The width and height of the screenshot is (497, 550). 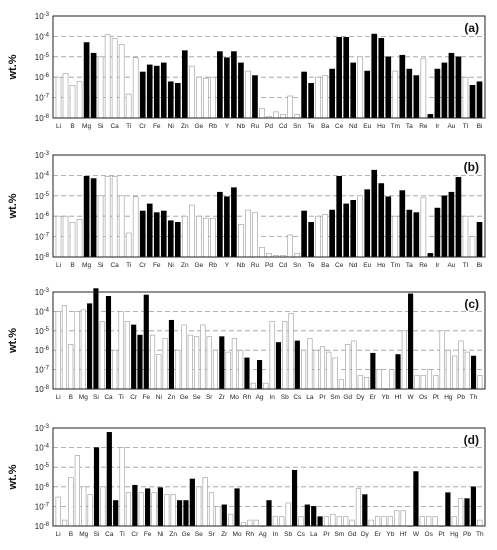 What do you see at coordinates (241, 126) in the screenshot?
I see `x-tick-label: Nb` at bounding box center [241, 126].